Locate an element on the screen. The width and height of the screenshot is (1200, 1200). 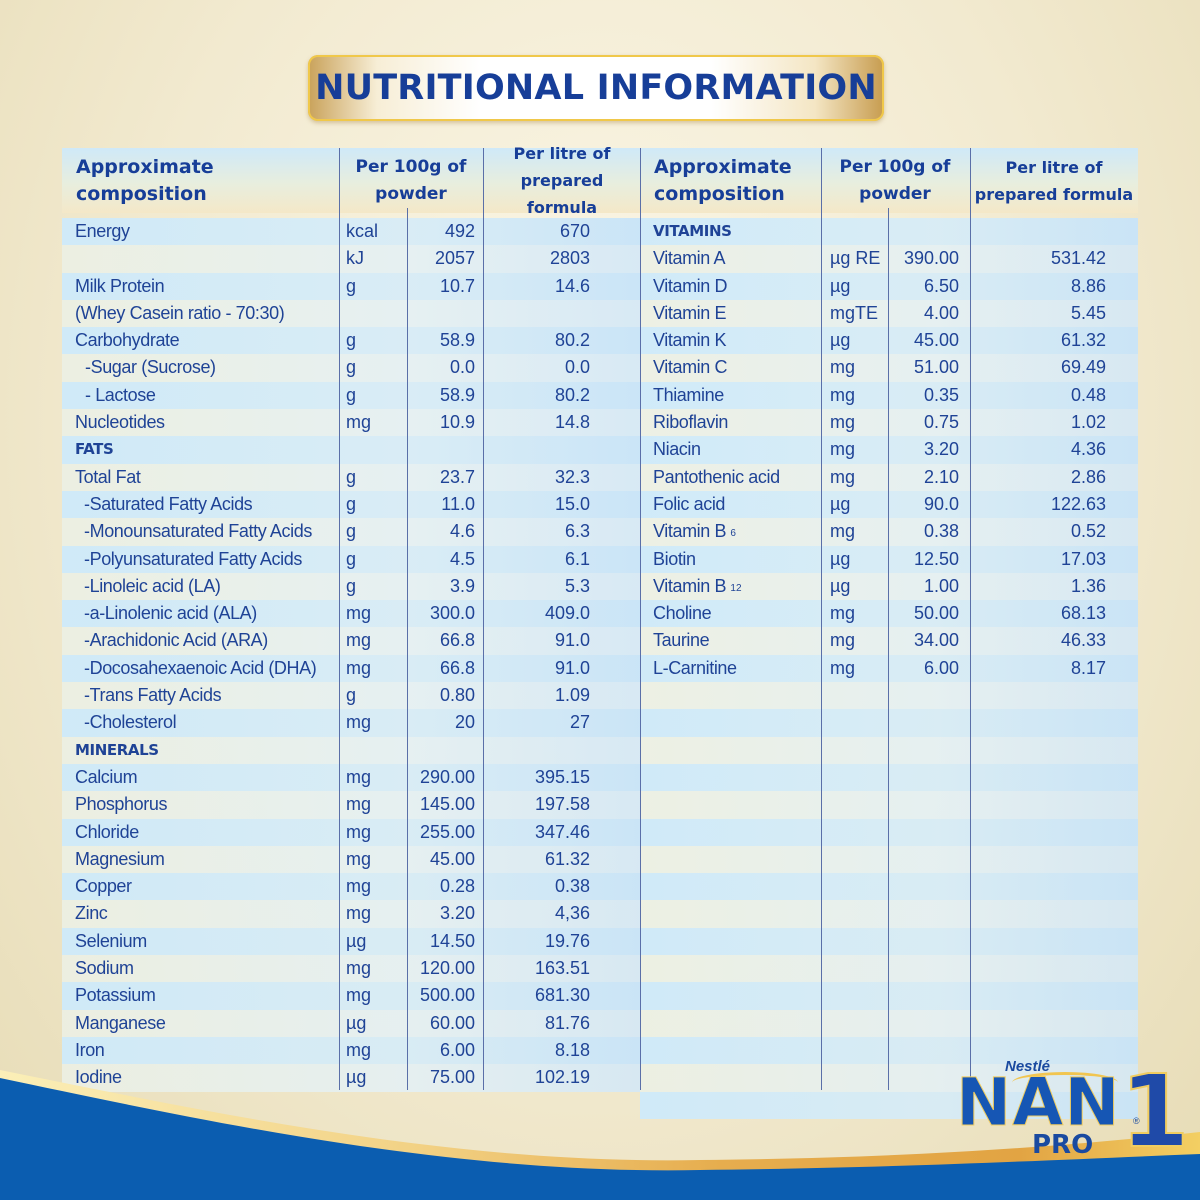
title-banner: NUTRITIONAL INFORMATION is located at coordinates (596, 88).